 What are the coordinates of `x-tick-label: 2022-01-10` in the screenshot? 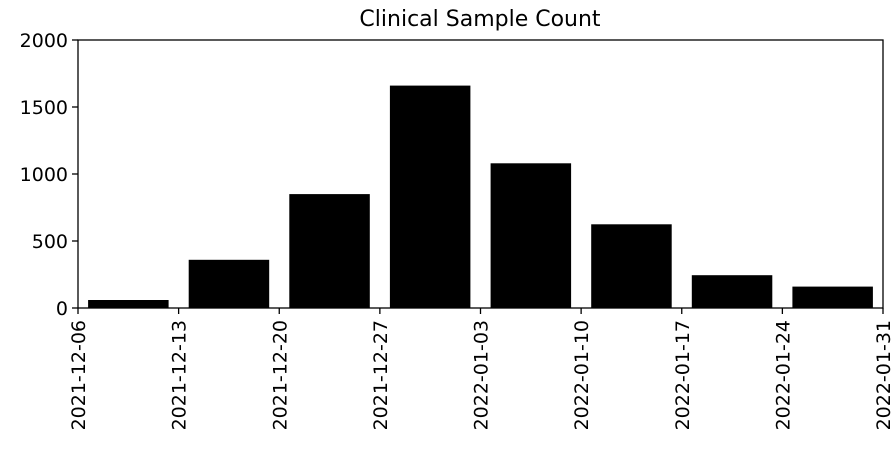 It's located at (582, 375).